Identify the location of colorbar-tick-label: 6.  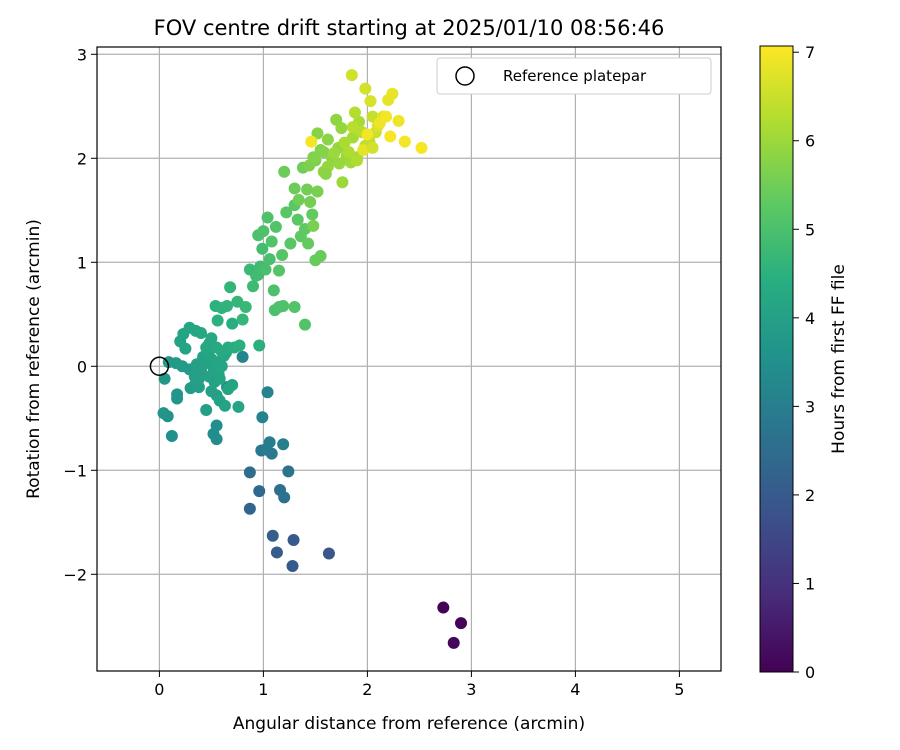
(810, 141).